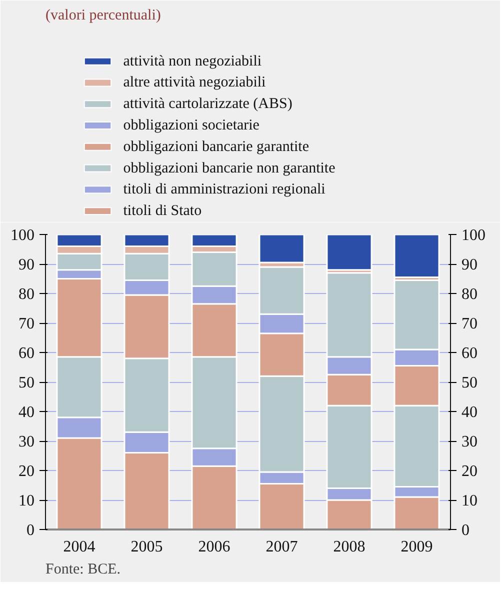 The image size is (501, 614). What do you see at coordinates (26, 294) in the screenshot?
I see `y-tick-label: 80` at bounding box center [26, 294].